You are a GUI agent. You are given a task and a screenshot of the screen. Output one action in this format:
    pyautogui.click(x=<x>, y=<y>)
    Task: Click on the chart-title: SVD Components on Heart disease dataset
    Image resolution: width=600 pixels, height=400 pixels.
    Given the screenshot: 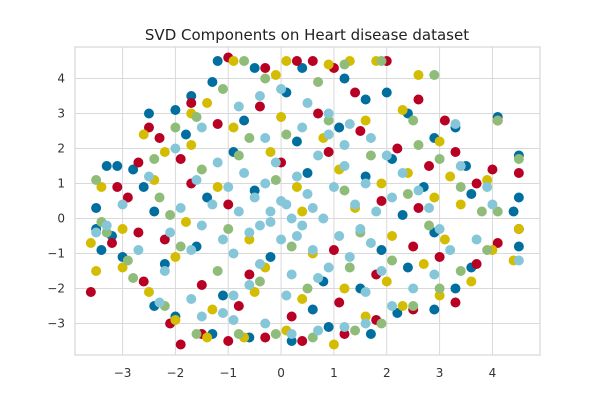 What is the action you would take?
    pyautogui.click(x=307, y=35)
    